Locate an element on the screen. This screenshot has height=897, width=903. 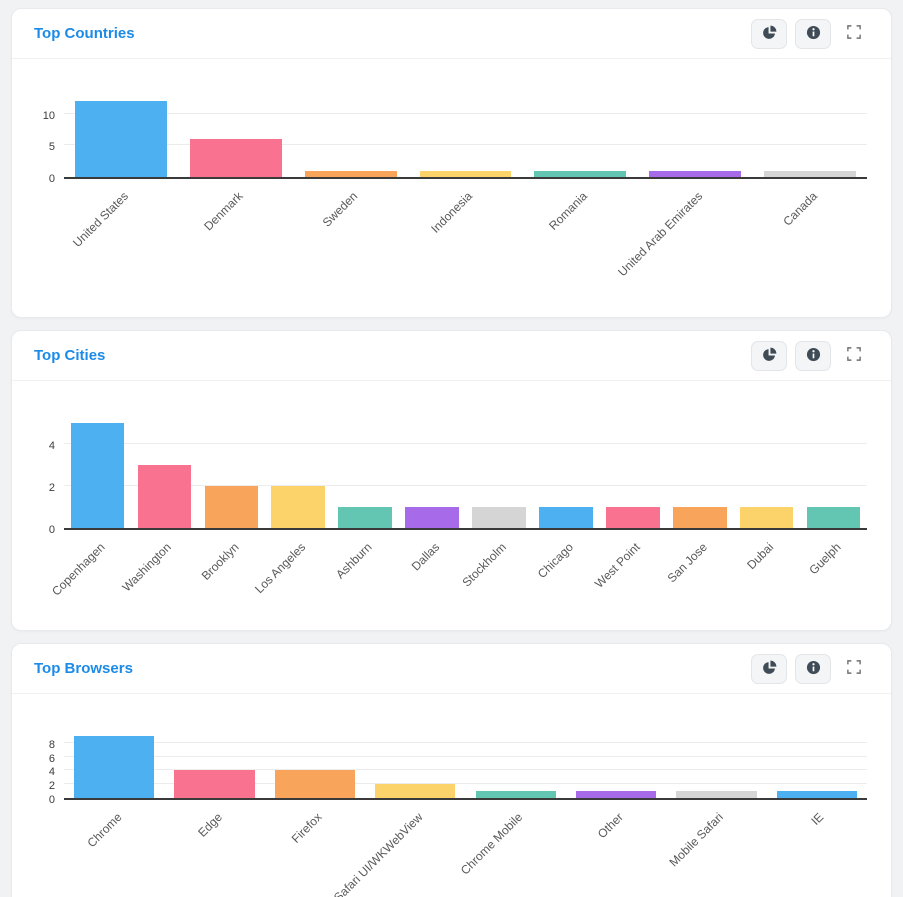
x-axis-label: Stockholm is located at coordinates (484, 565).